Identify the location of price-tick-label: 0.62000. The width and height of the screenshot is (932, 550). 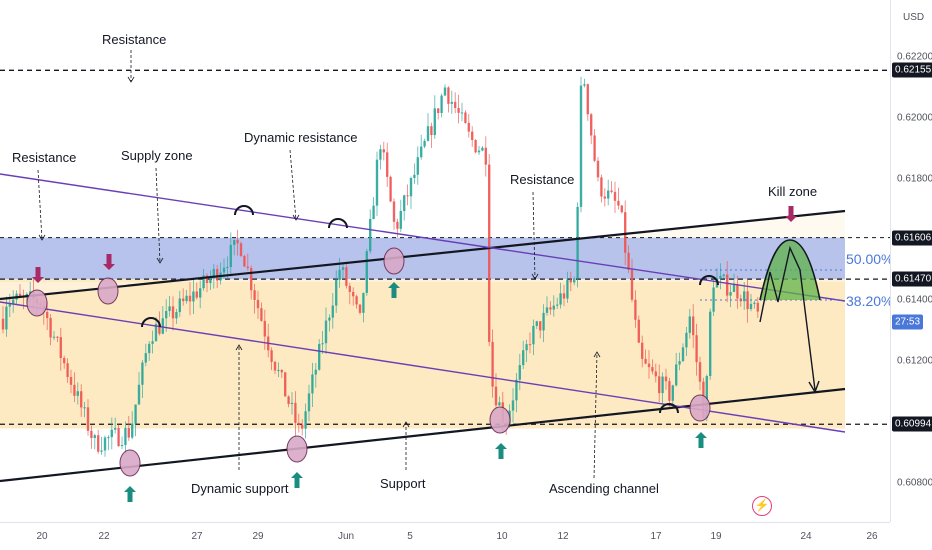
(914, 118).